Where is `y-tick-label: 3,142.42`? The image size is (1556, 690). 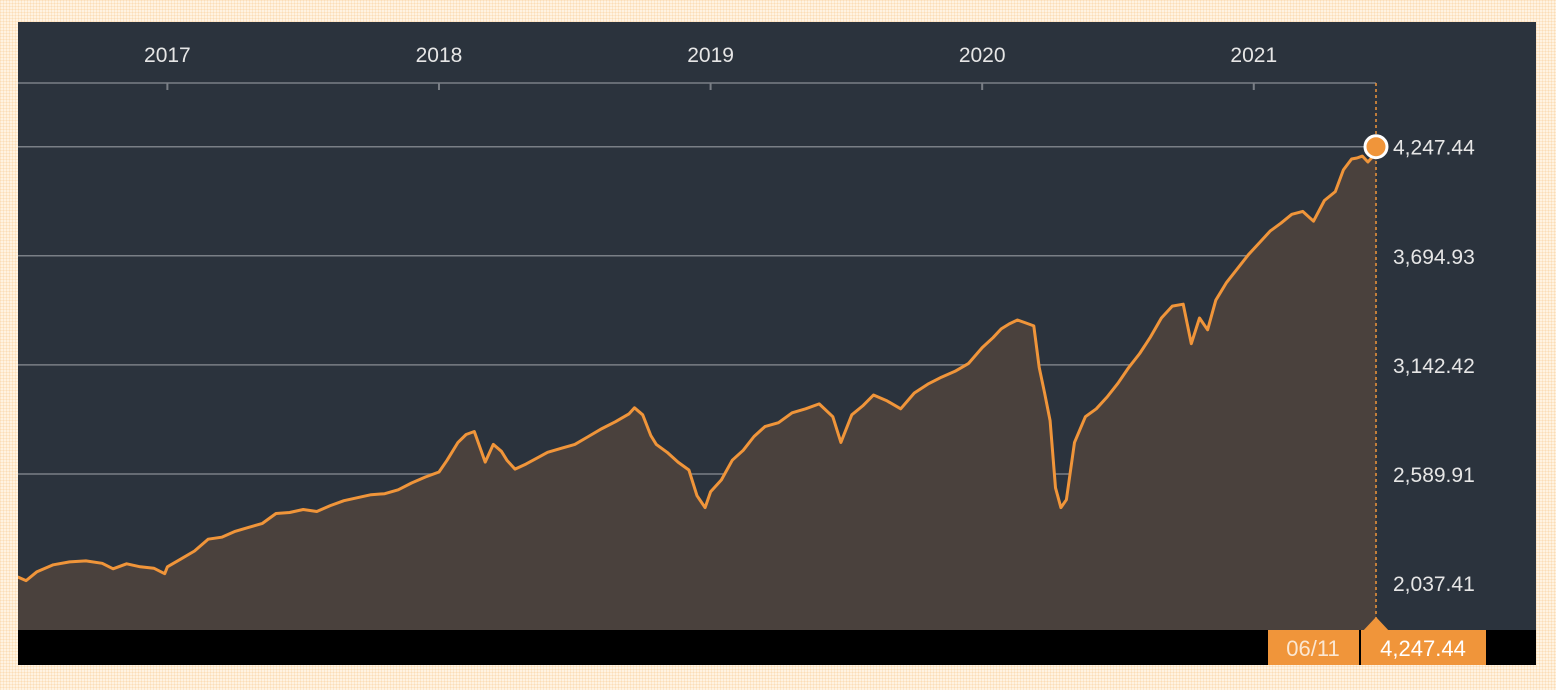 y-tick-label: 3,142.42 is located at coordinates (1434, 366).